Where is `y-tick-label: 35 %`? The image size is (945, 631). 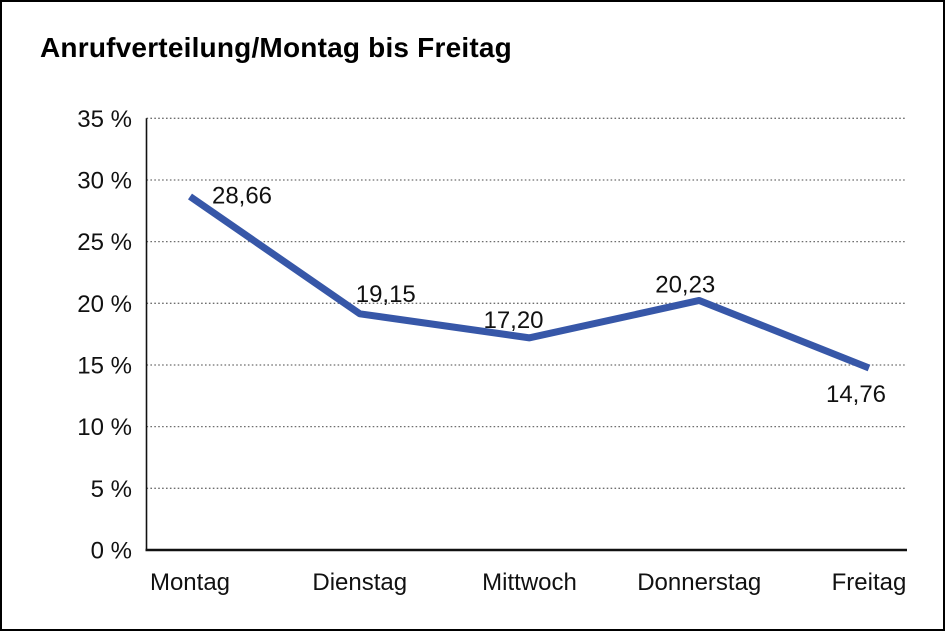
y-tick-label: 35 % is located at coordinates (104, 119).